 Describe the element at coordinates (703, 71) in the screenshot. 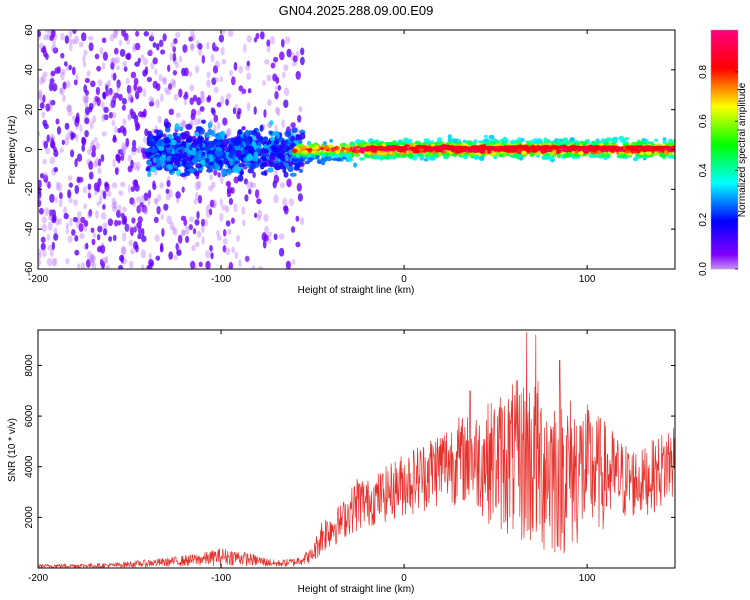

I see `colorbar-tick-label: 0.8` at that location.